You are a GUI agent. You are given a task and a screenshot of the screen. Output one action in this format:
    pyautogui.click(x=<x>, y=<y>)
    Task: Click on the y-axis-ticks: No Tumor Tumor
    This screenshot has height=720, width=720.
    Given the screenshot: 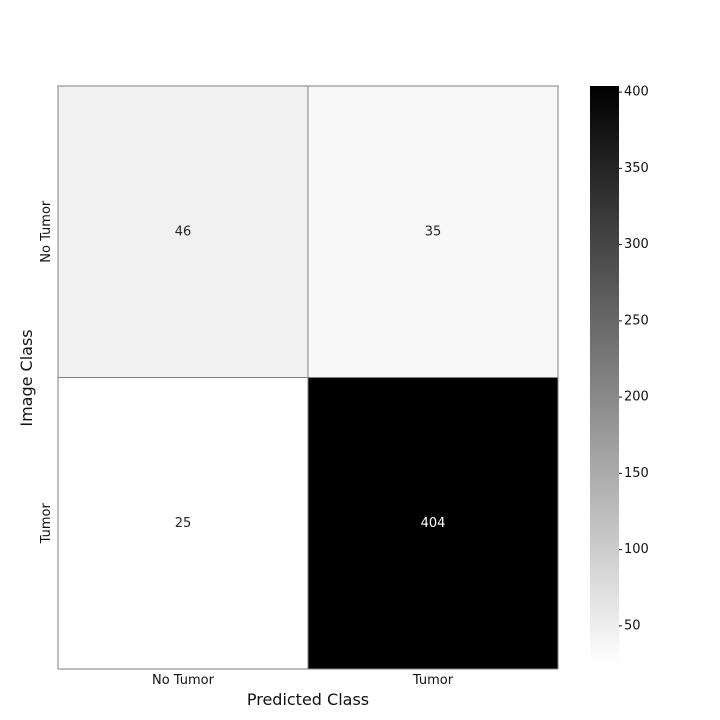 What is the action you would take?
    pyautogui.click(x=46, y=372)
    